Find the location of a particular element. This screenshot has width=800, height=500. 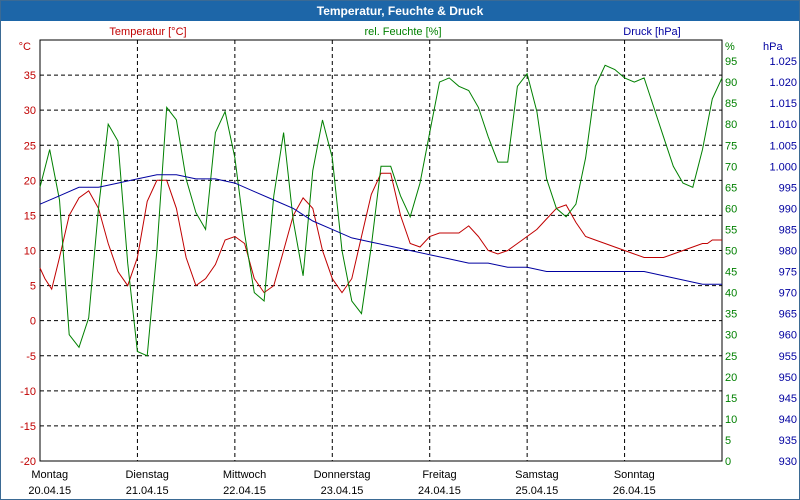

humidity-tick-label: 85 is located at coordinates (731, 104).